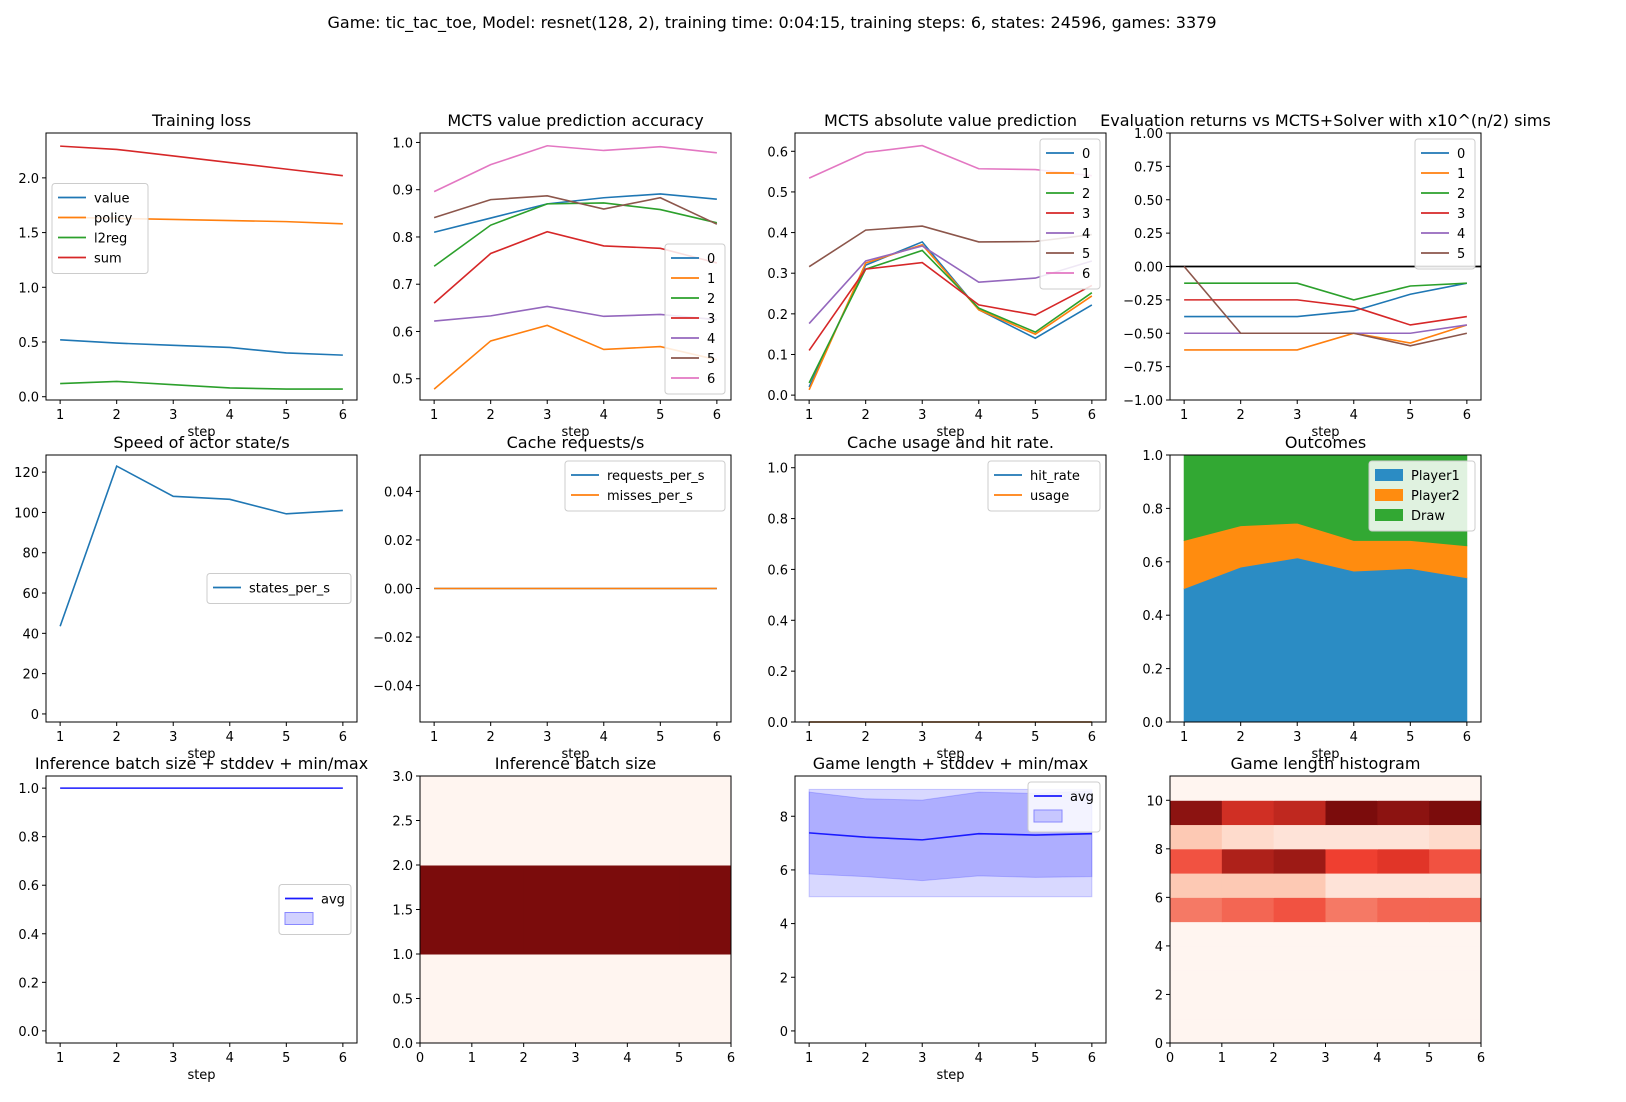 Image resolution: width=1626 pixels, height=1102 pixels. Describe the element at coordinates (402, 191) in the screenshot. I see `y-tick-label: 0.9` at that location.